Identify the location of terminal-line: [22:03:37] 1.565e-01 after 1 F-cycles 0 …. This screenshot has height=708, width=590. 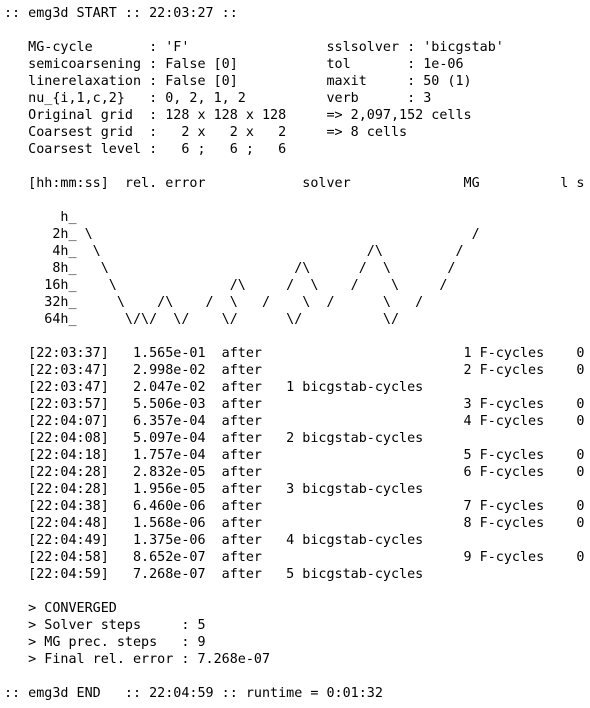
(297, 353).